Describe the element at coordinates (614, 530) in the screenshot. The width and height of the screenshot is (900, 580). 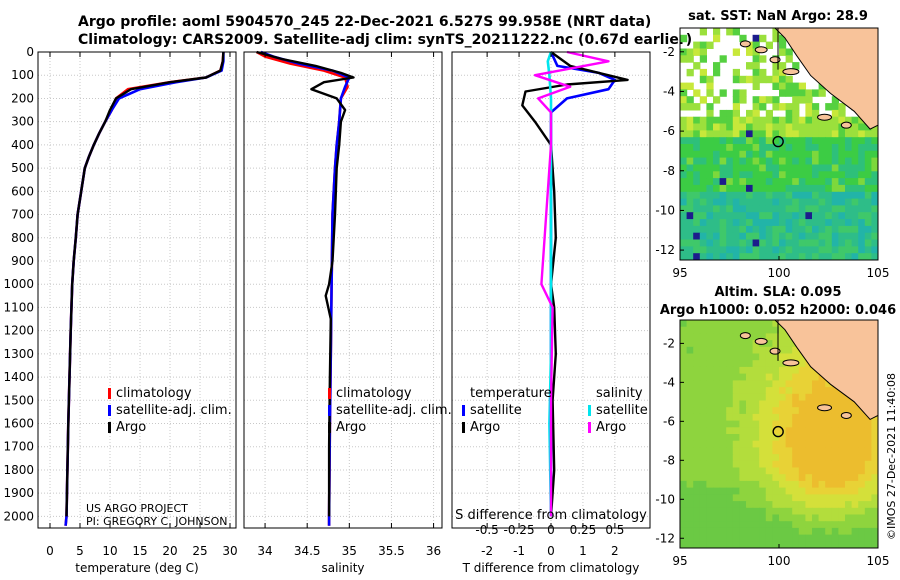
I see `difference-s-tick-label: 0.5` at that location.